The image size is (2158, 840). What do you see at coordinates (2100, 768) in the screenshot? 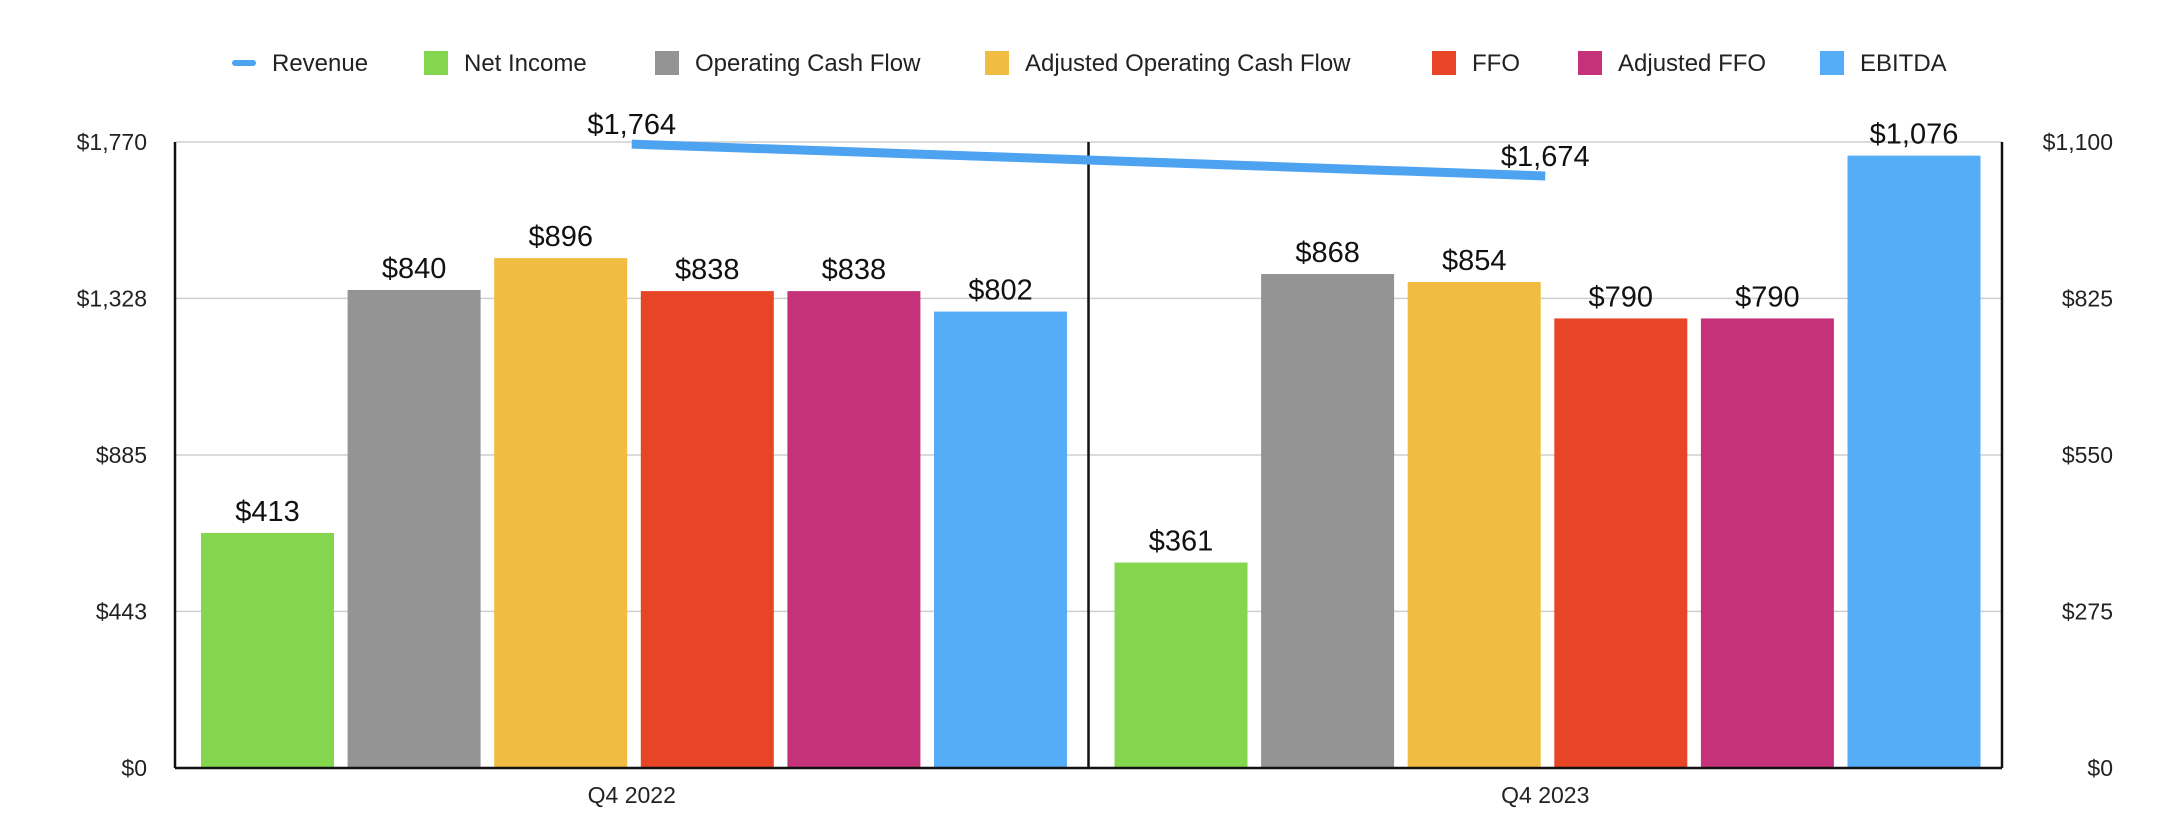
I see `y-right-tick-label: $0` at bounding box center [2100, 768].